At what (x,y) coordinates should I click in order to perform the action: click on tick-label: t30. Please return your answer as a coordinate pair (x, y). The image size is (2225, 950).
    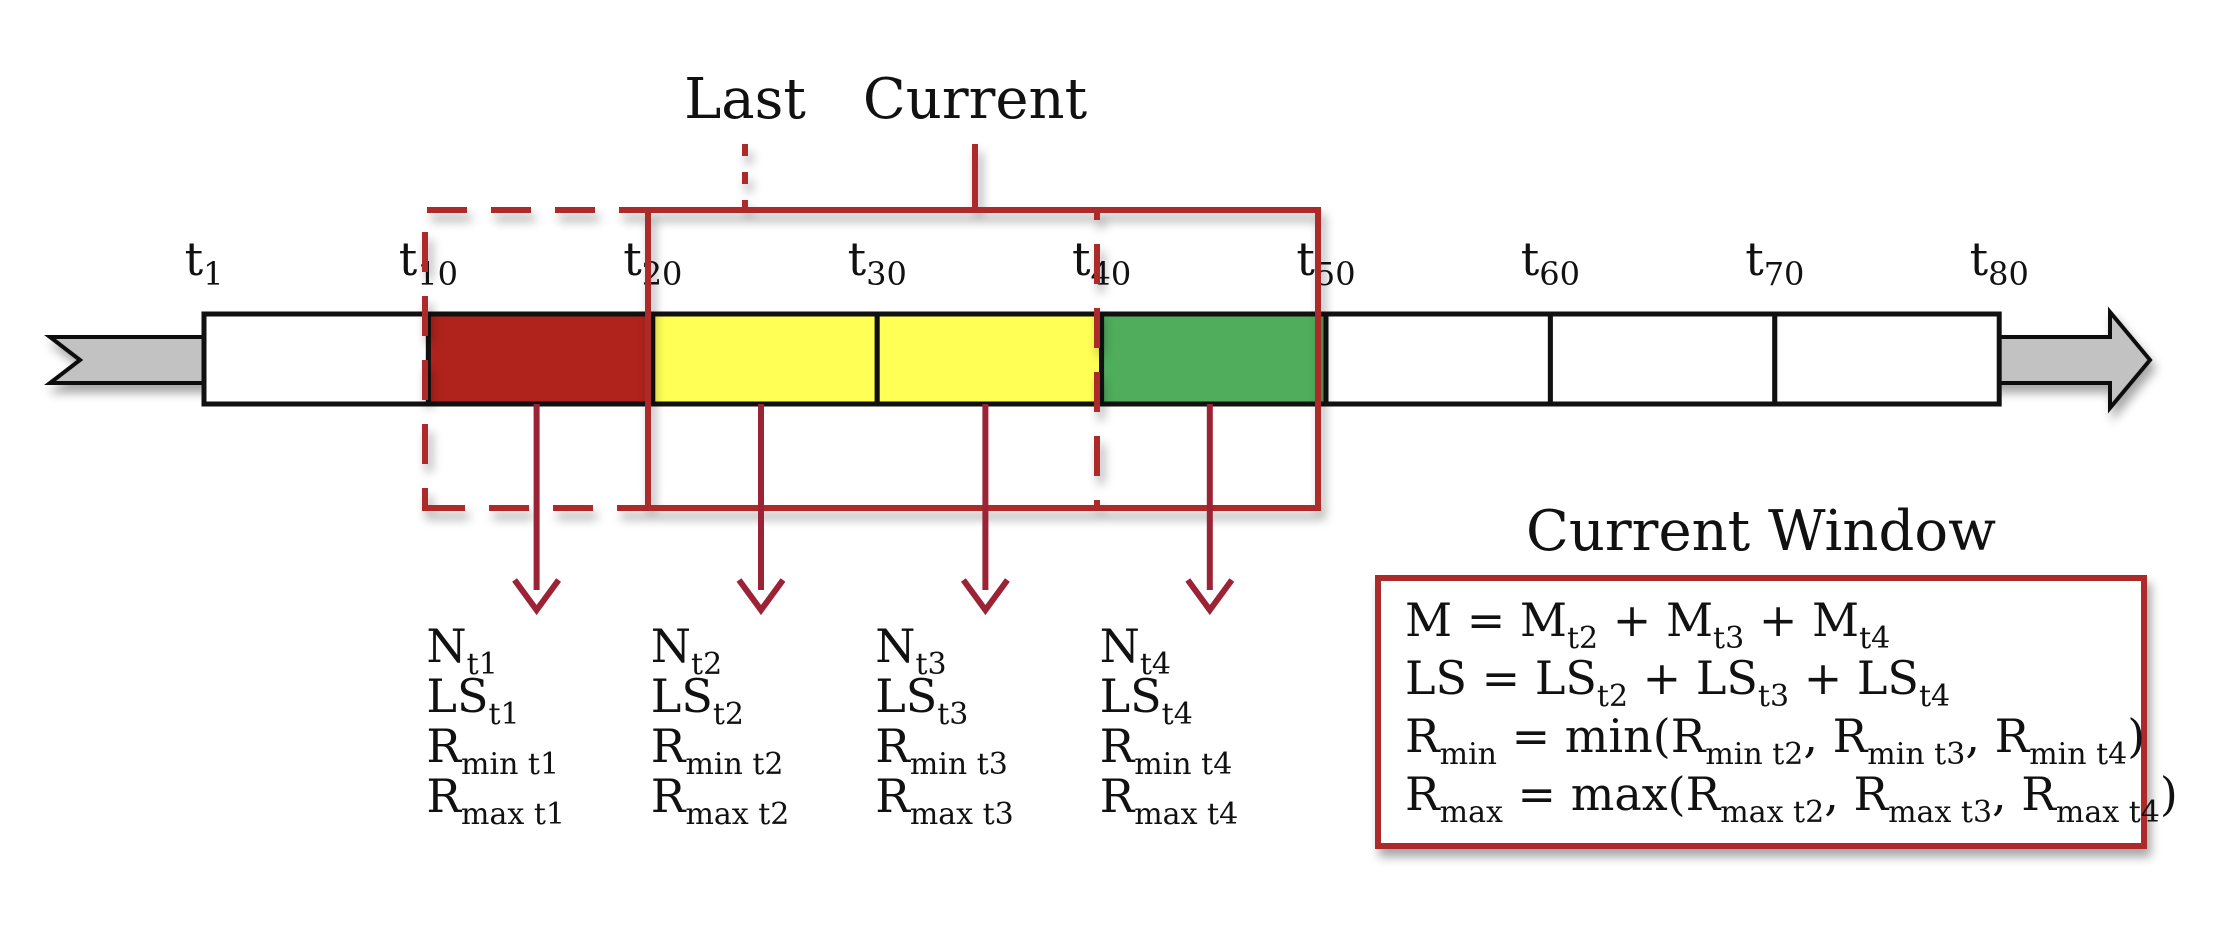
    Looking at the image, I should click on (877, 262).